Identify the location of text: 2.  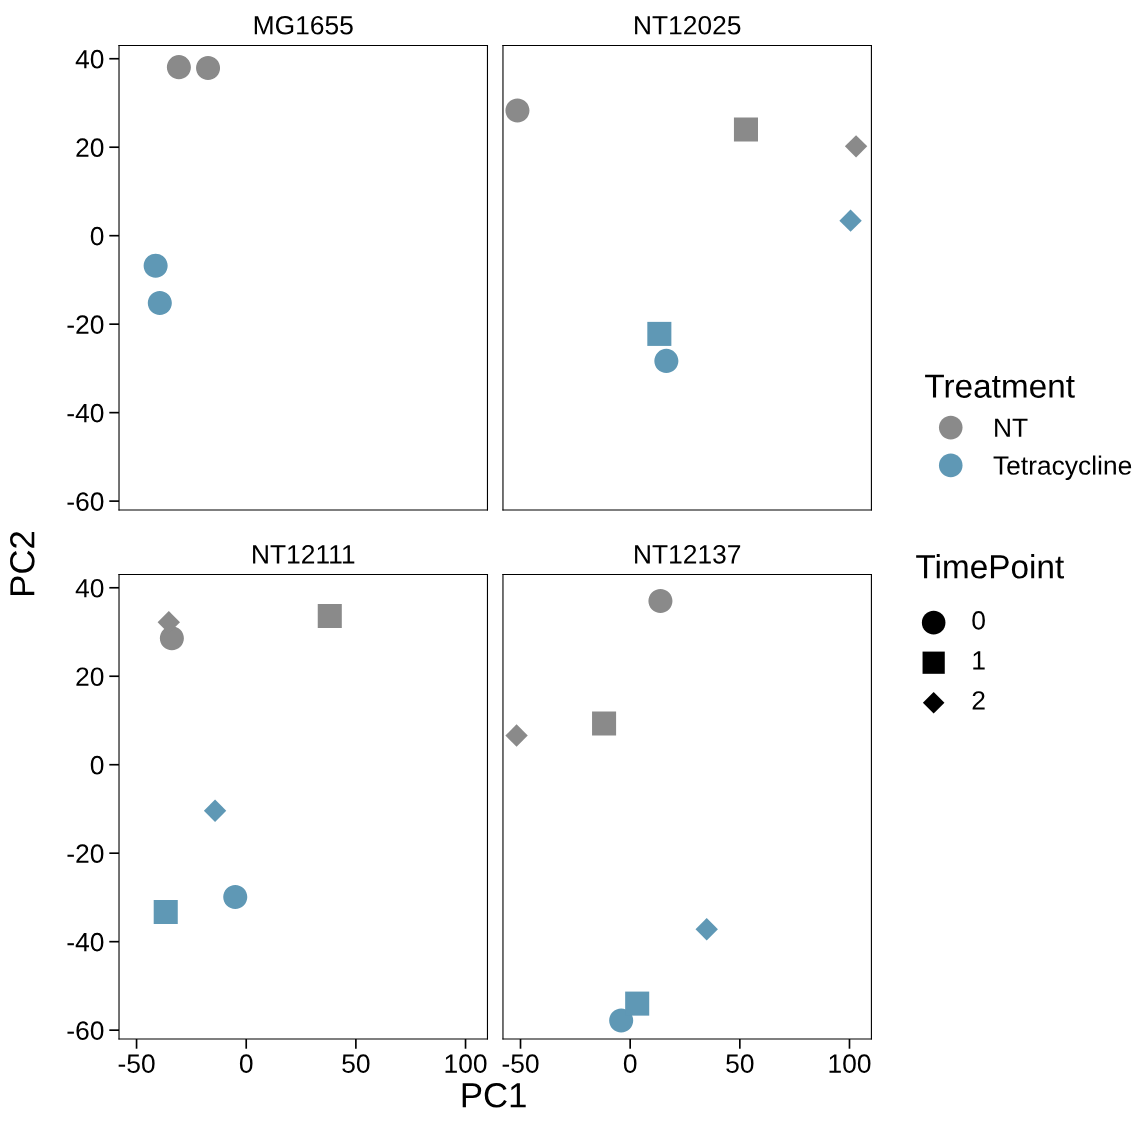
(978, 700).